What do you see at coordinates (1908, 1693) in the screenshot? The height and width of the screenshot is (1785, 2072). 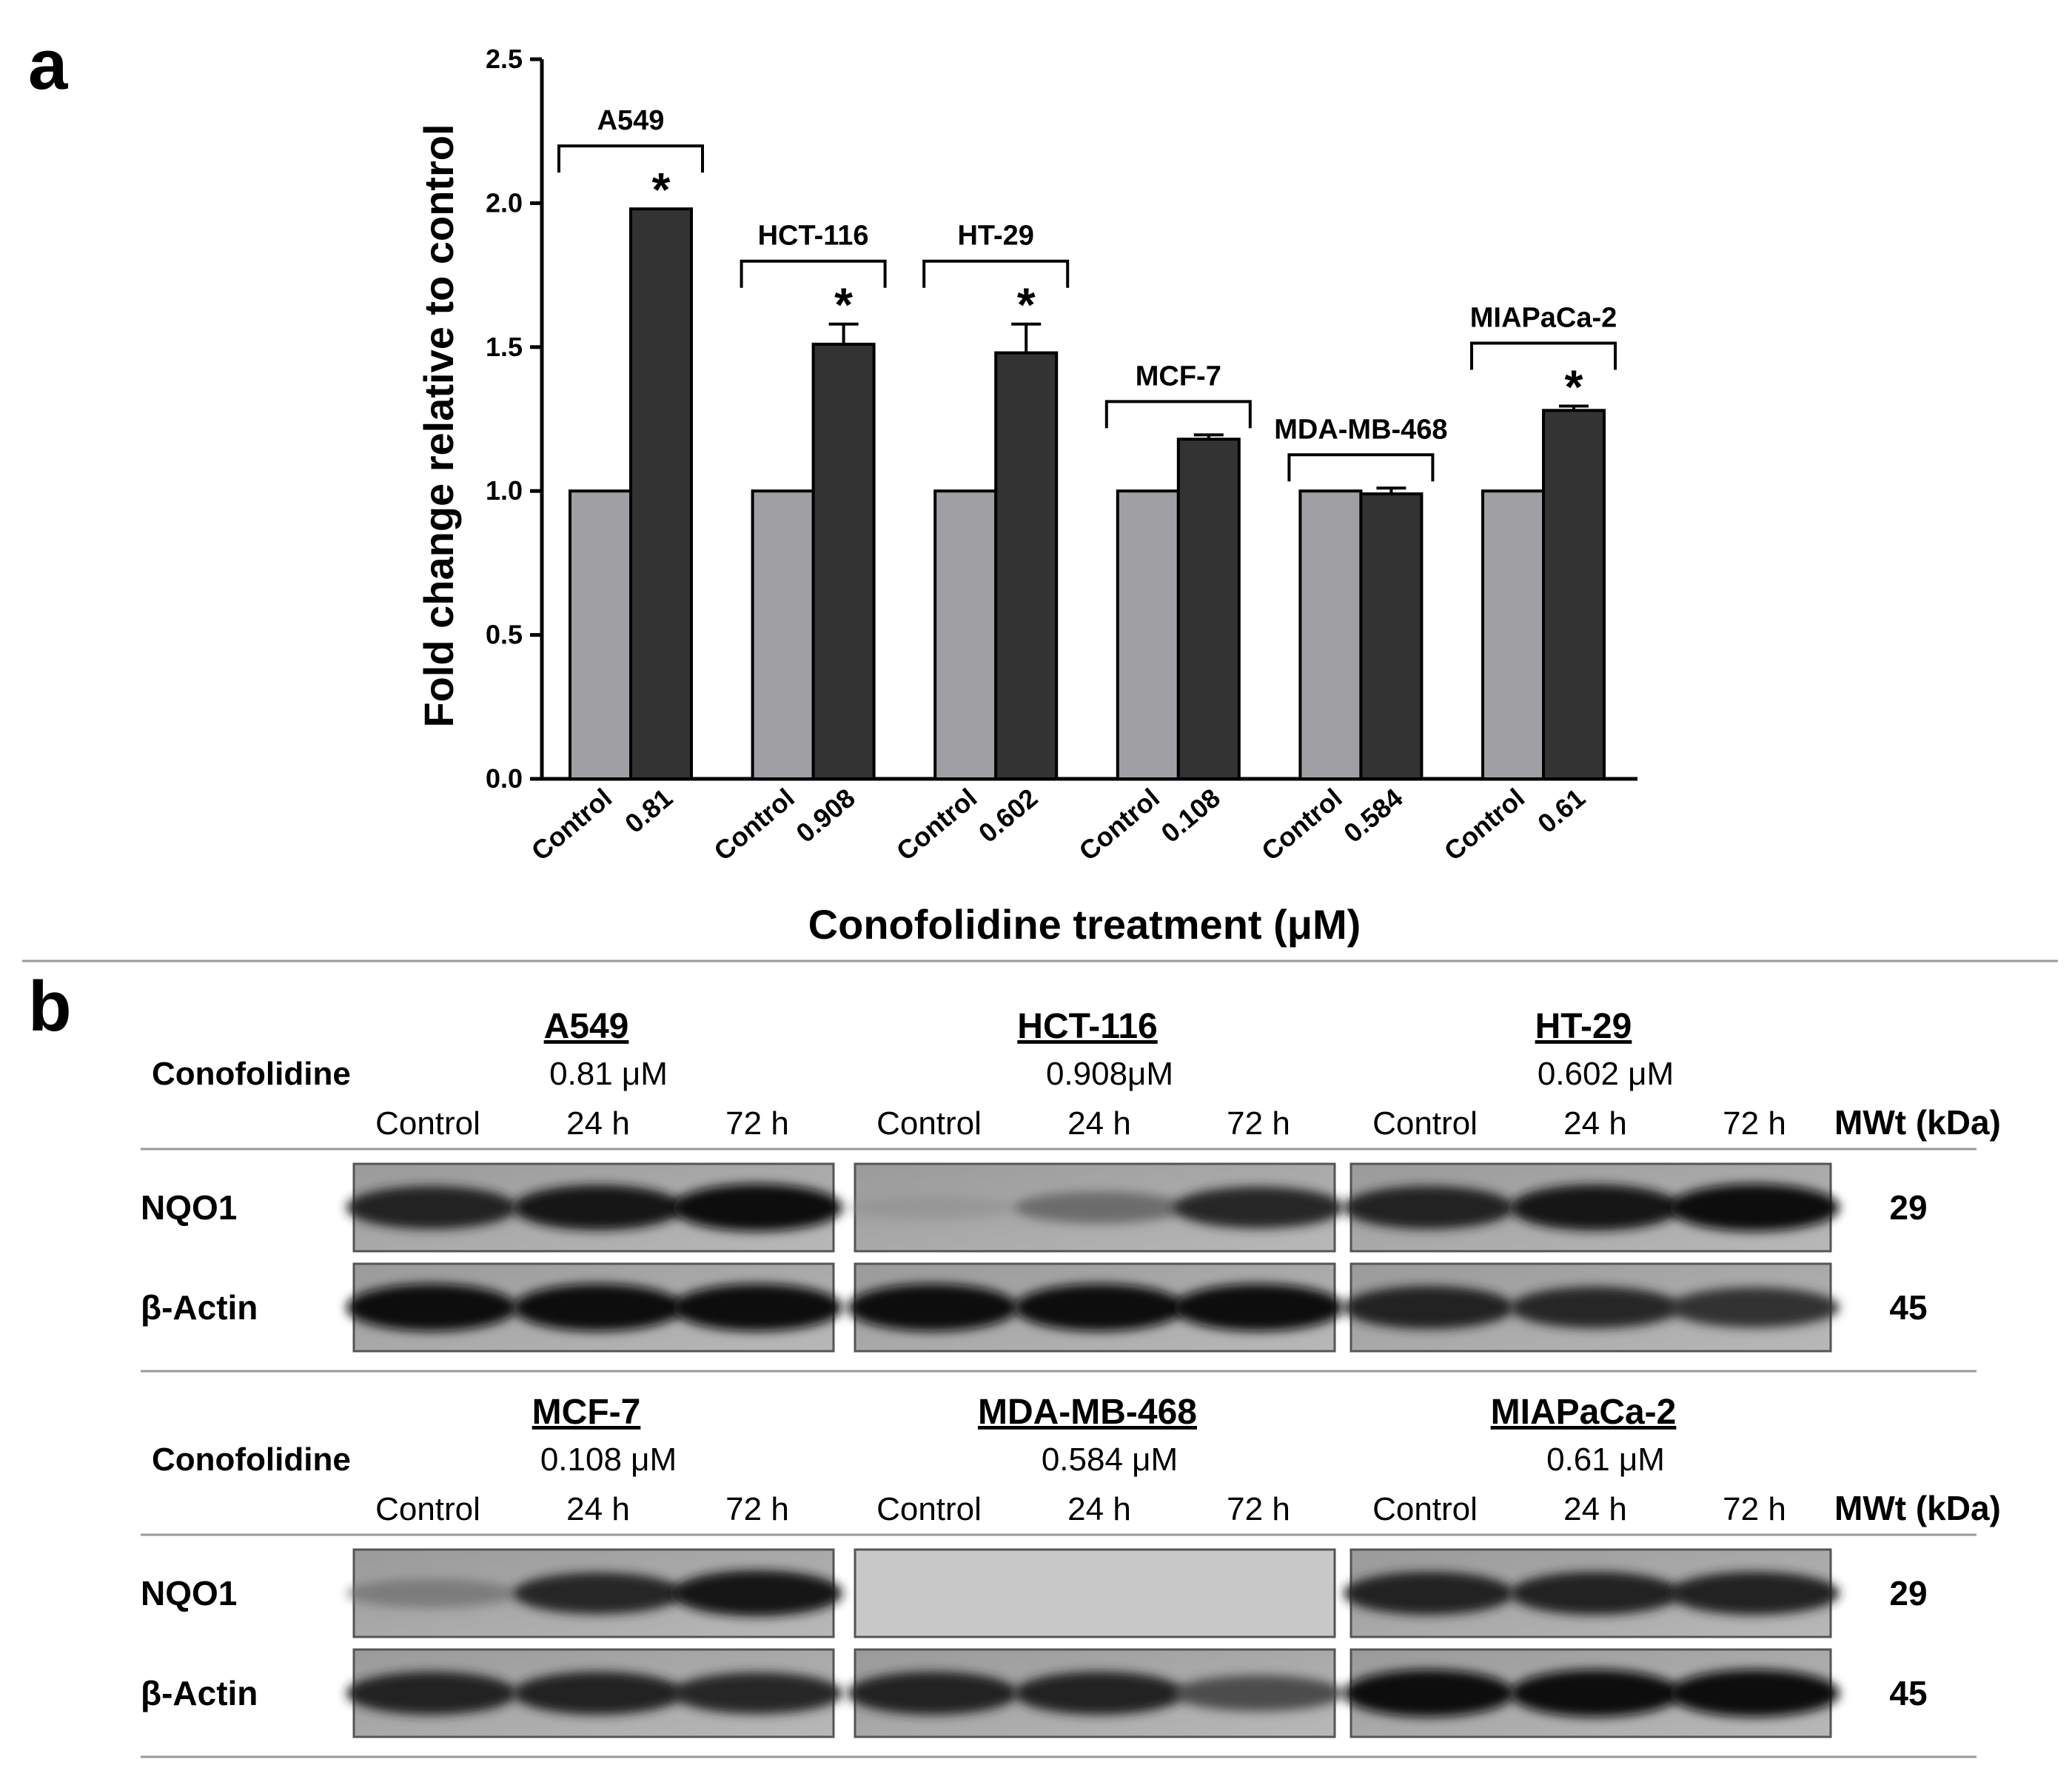 I see `mw-value: 45` at bounding box center [1908, 1693].